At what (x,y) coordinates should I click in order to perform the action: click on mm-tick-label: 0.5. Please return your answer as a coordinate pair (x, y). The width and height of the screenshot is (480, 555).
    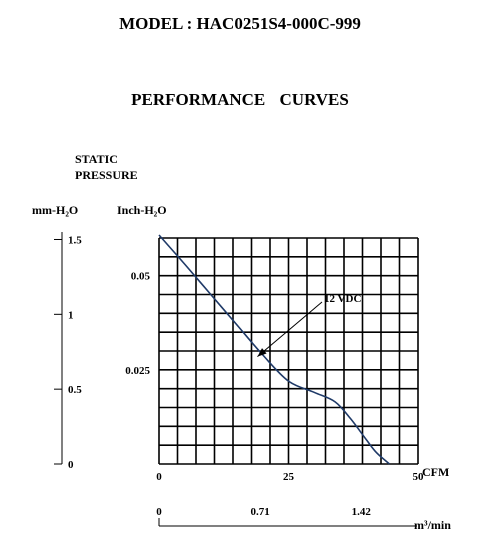
    Looking at the image, I should click on (75, 390).